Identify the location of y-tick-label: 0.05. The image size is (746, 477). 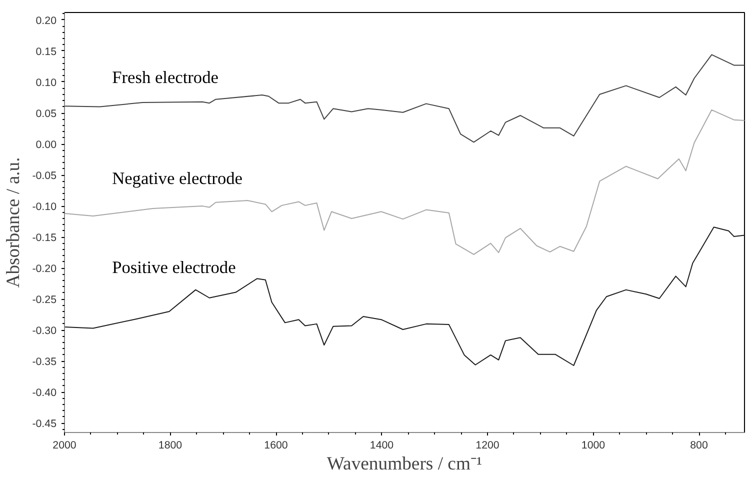
(46, 114).